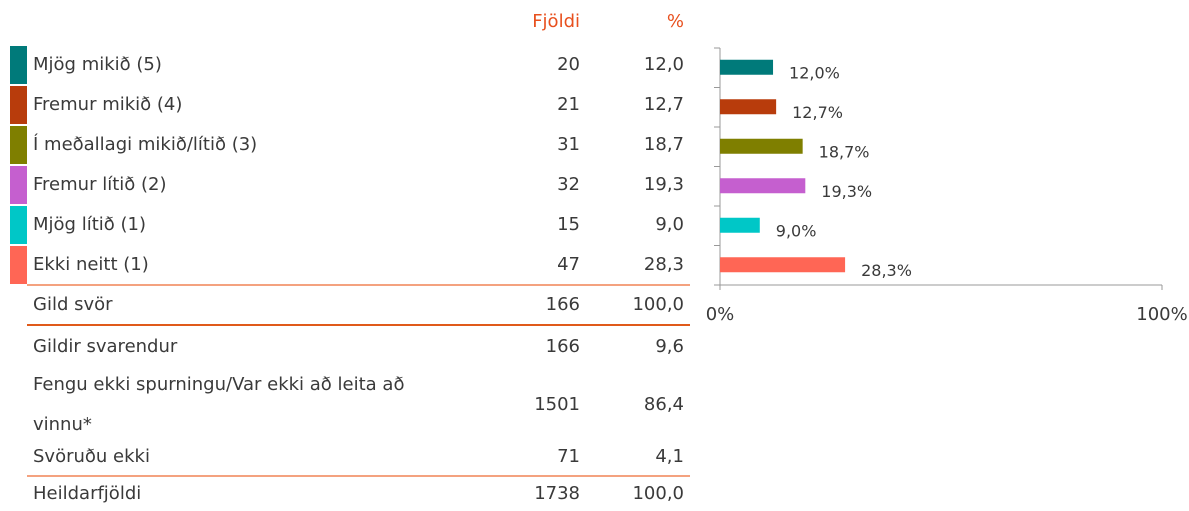  Describe the element at coordinates (73, 304) in the screenshot. I see `row-label: Gild svör` at that location.